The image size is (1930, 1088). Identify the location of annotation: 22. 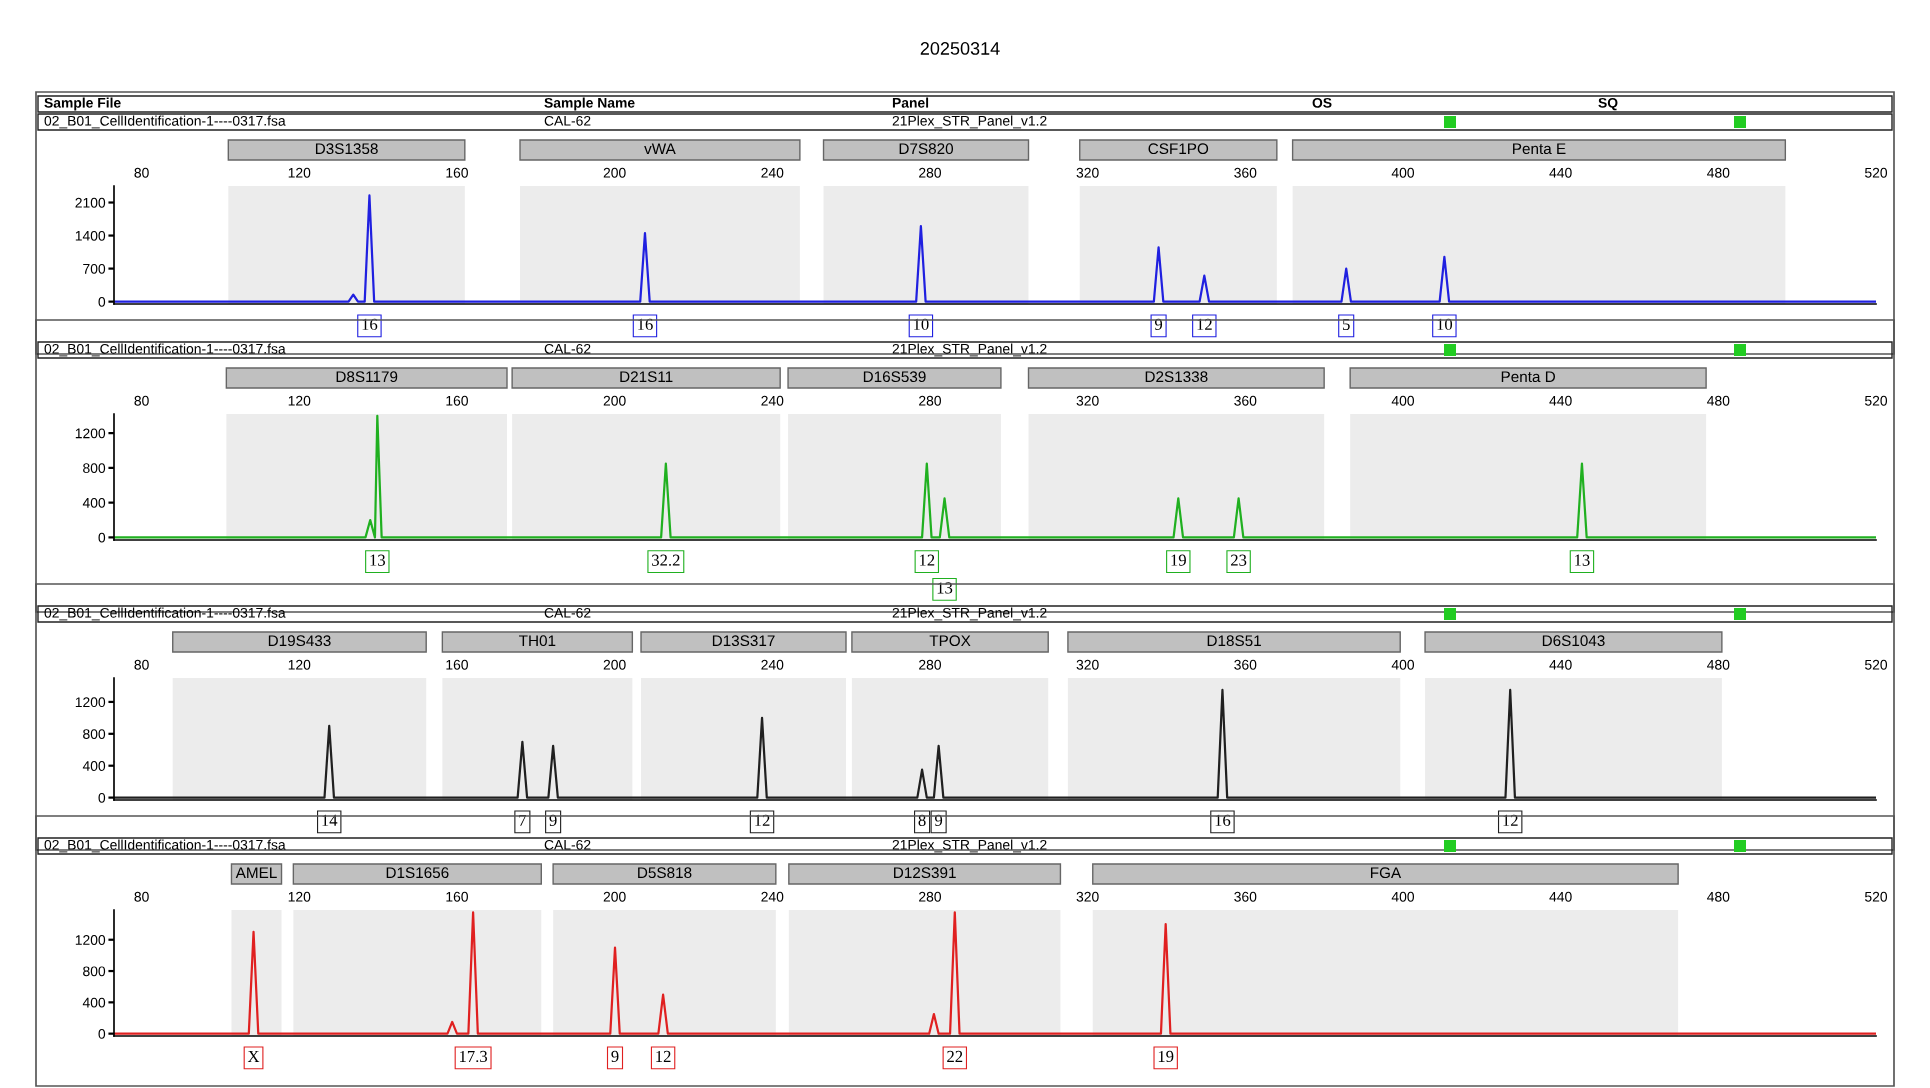
(955, 1056).